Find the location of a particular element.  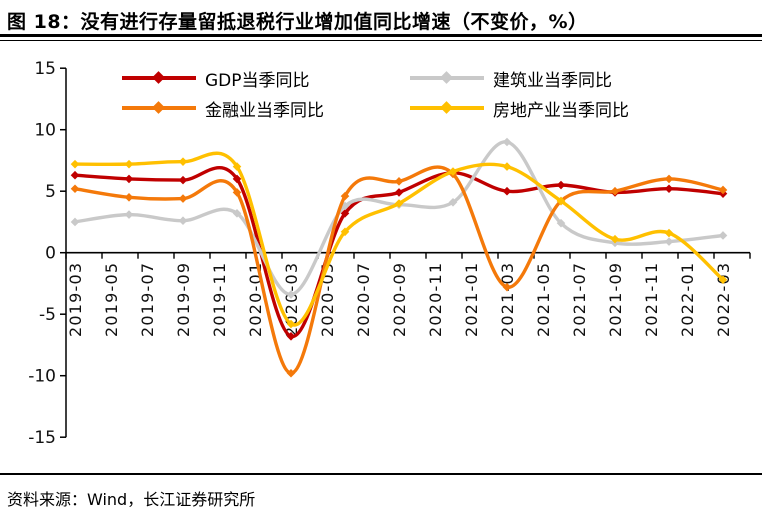

legend-label-finance: 金融业当季同比 is located at coordinates (264, 110).